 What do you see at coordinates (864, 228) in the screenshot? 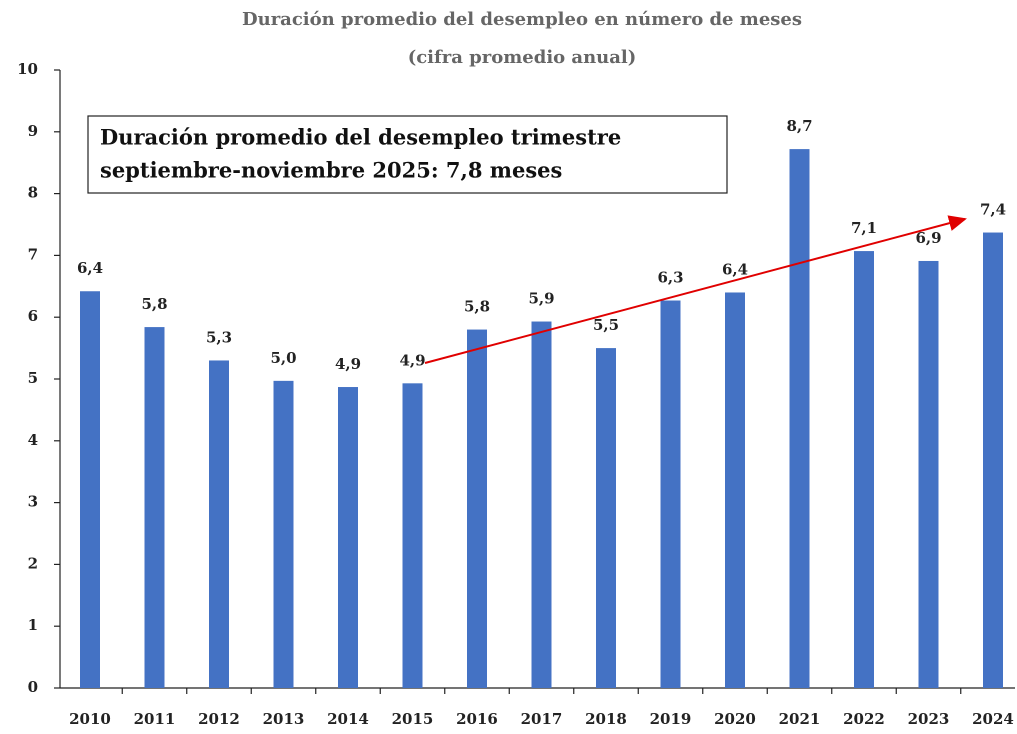
I see `value-label: 7,1` at bounding box center [864, 228].